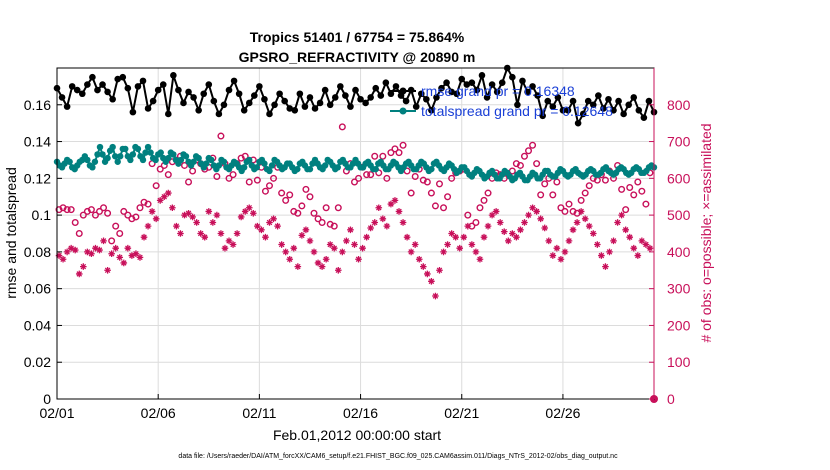  I want to click on x-tick-label: 02/21, so click(461, 413).